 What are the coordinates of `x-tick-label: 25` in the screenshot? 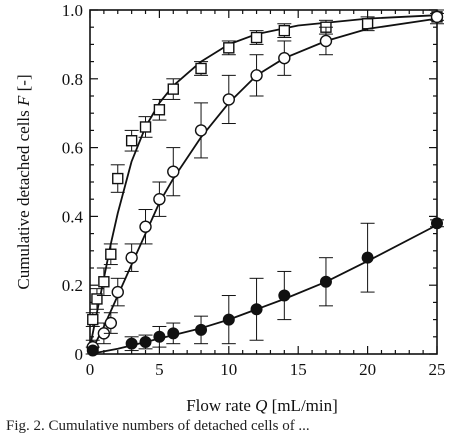 It's located at (437, 369).